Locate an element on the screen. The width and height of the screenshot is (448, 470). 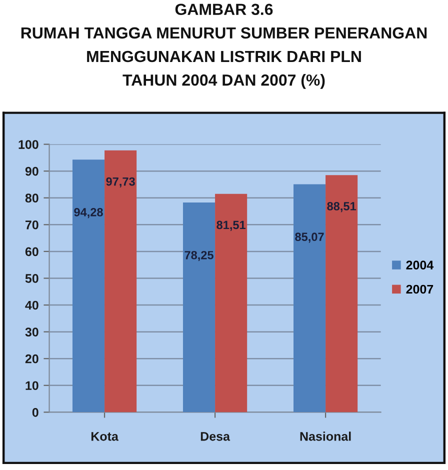
data-label: 94,28 is located at coordinates (88, 213).